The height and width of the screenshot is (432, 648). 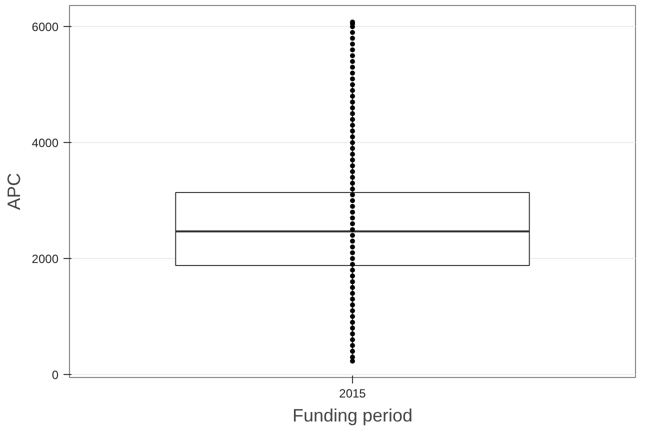 I want to click on y-tick-label: 0, so click(x=55, y=375).